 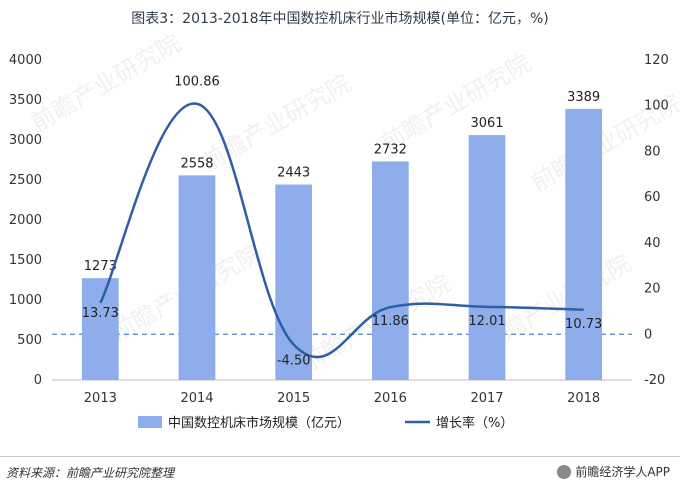 What do you see at coordinates (656, 106) in the screenshot?
I see `right-tick-label: 100` at bounding box center [656, 106].